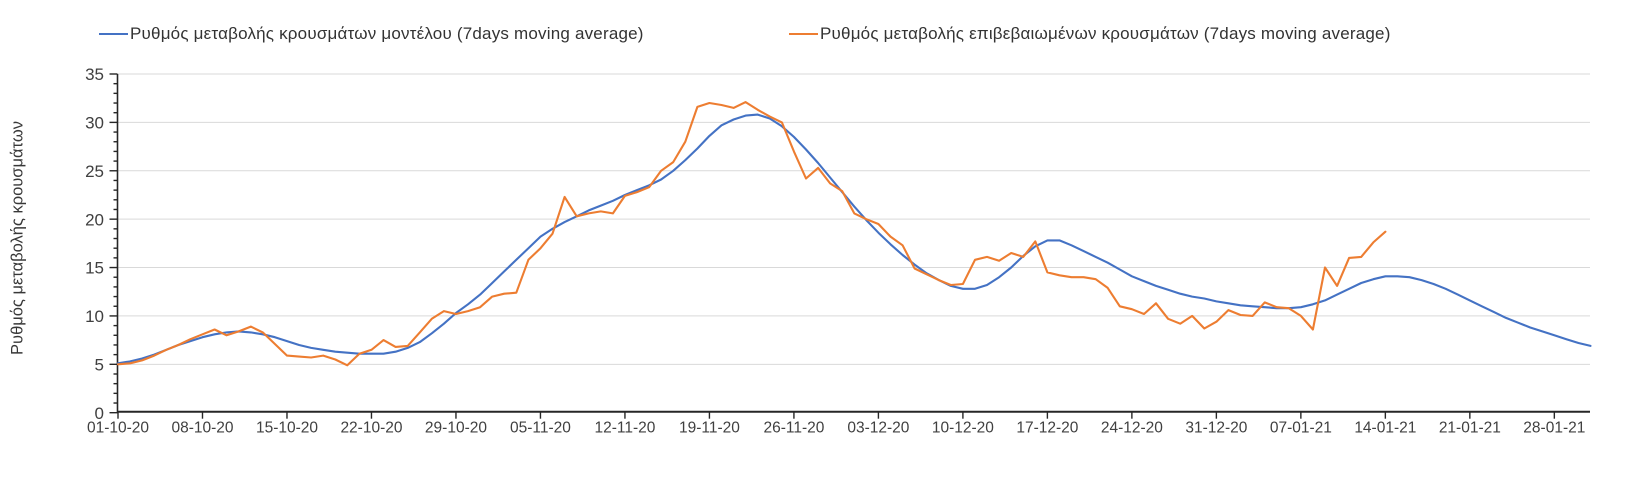 The image size is (1630, 498). Describe the element at coordinates (1301, 428) in the screenshot. I see `x-tick-label: 07-01-21` at that location.